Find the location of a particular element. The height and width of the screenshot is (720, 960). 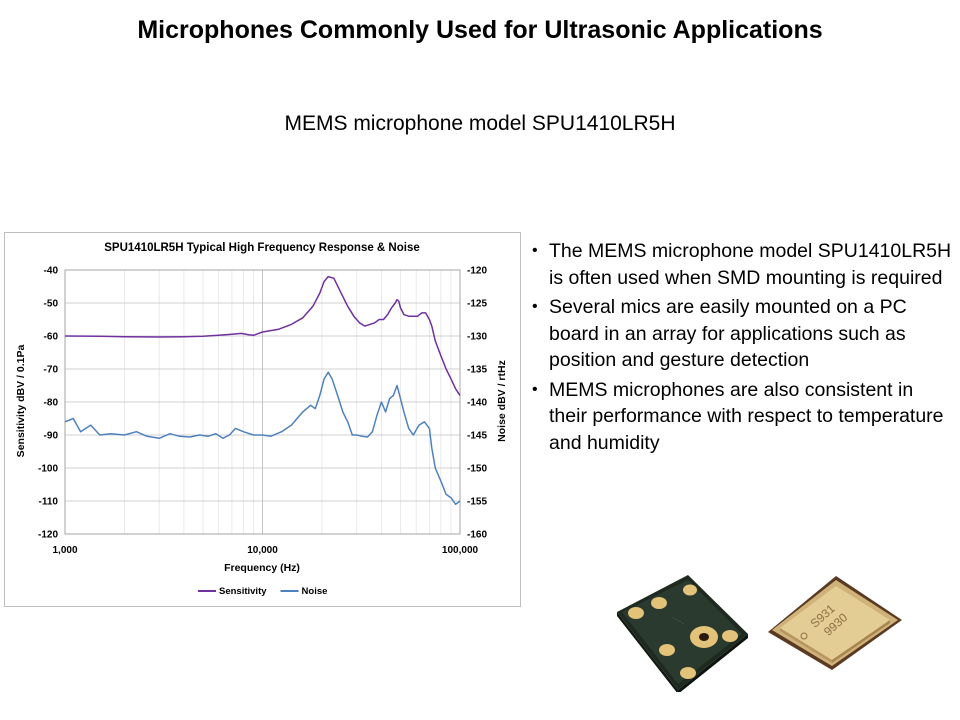

y-tick-label: -50 is located at coordinates (51, 304).